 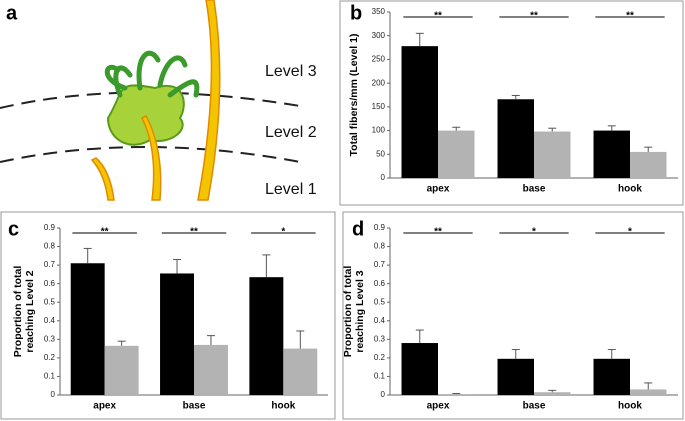 What do you see at coordinates (379, 59) in the screenshot?
I see `y-tick-label: 250` at bounding box center [379, 59].